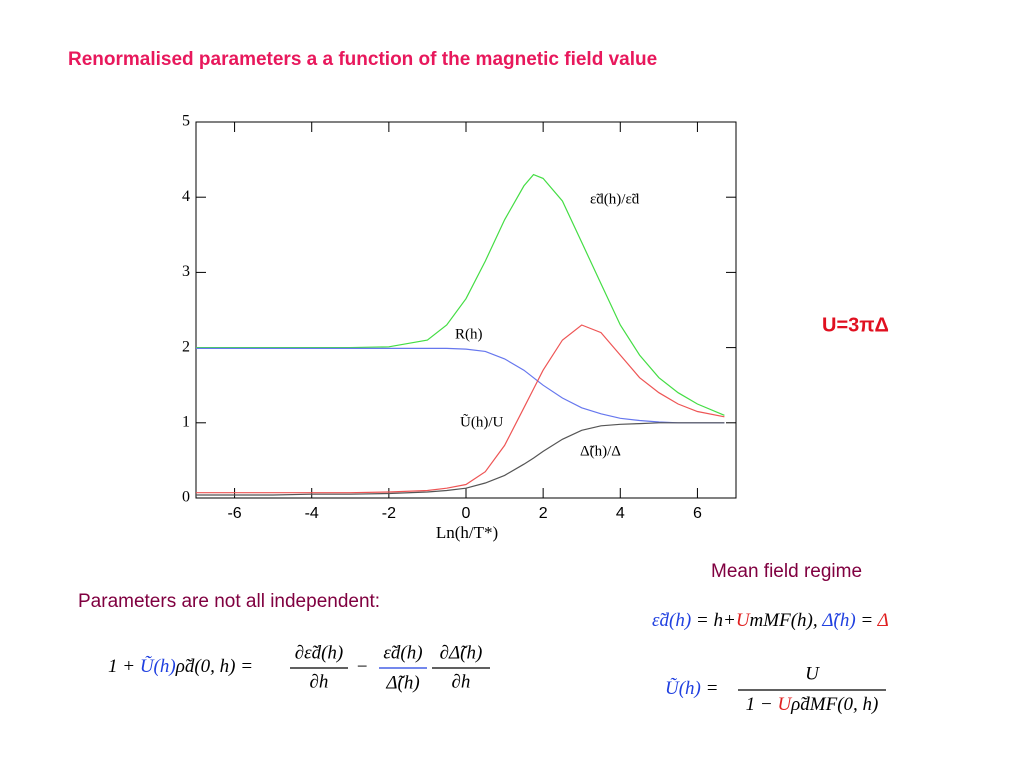 The height and width of the screenshot is (767, 1023). Describe the element at coordinates (402, 652) in the screenshot. I see `eq-numerator: ε̃d(h)` at that location.